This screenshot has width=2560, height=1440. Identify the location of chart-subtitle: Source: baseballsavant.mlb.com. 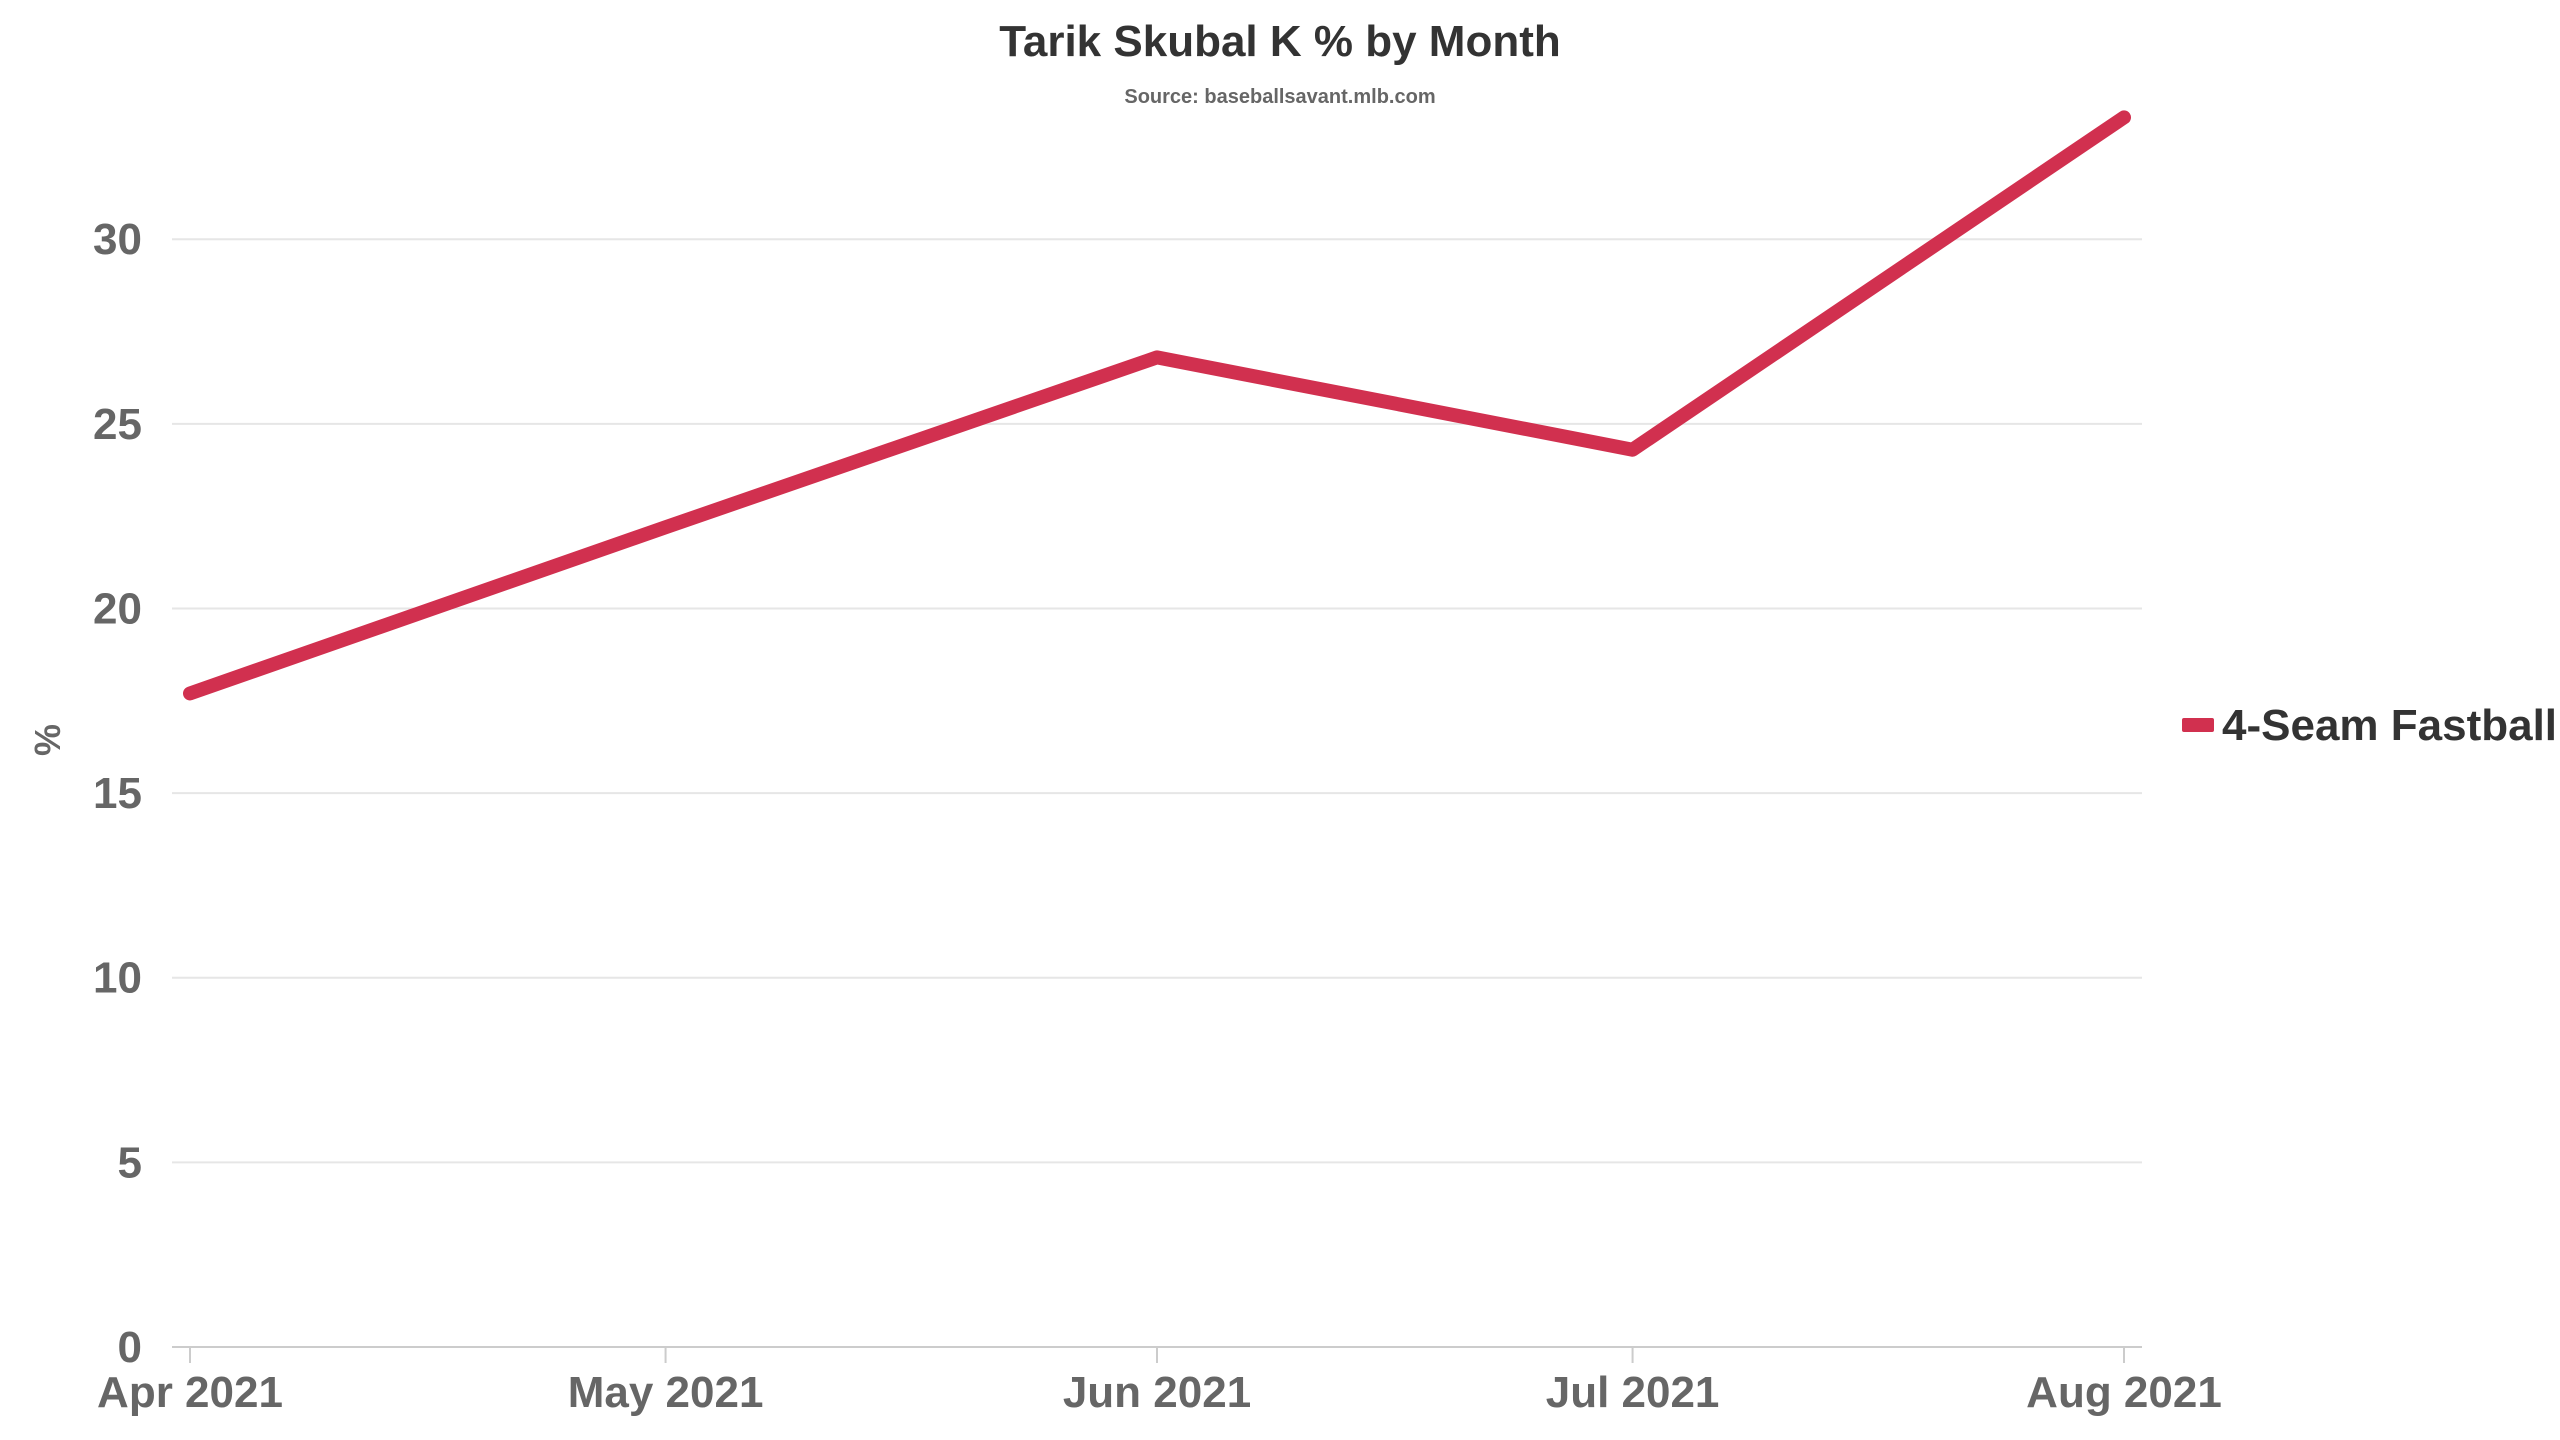
(1279, 97).